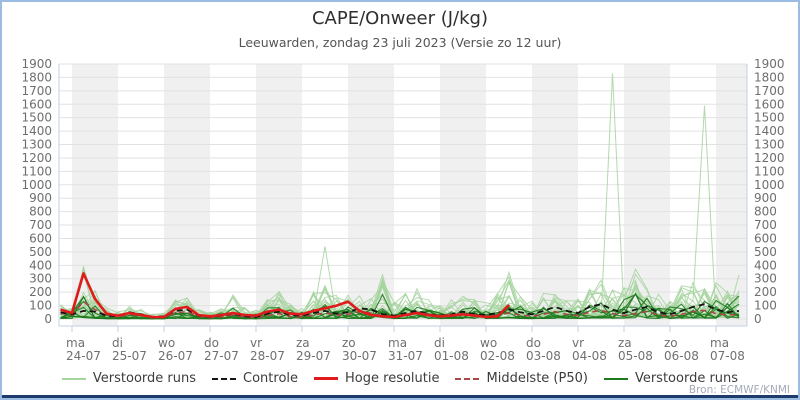 Image resolution: width=800 pixels, height=400 pixels. Describe the element at coordinates (400, 310) in the screenshot. I see `control-run-line` at that location.